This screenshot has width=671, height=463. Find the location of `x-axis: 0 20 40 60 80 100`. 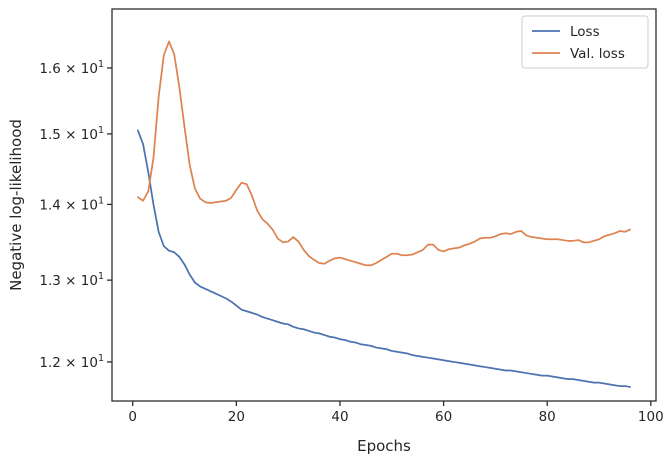

x-axis: 0 20 40 60 80 100 is located at coordinates (396, 413).